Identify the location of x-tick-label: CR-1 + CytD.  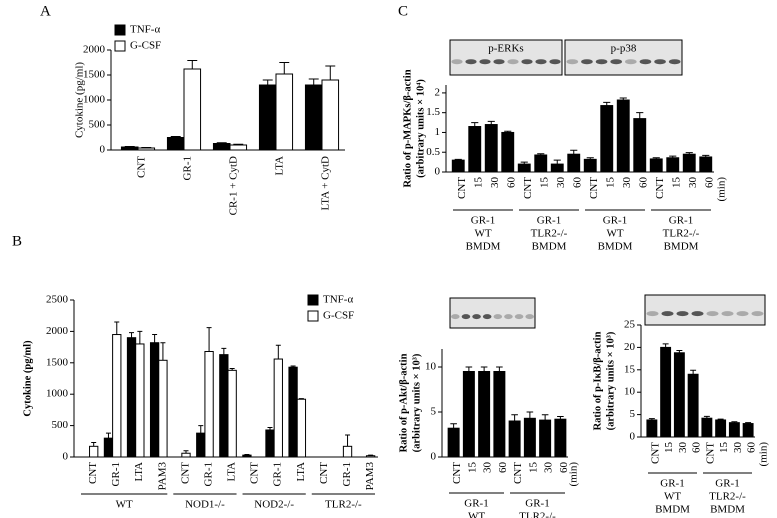
(234, 185).